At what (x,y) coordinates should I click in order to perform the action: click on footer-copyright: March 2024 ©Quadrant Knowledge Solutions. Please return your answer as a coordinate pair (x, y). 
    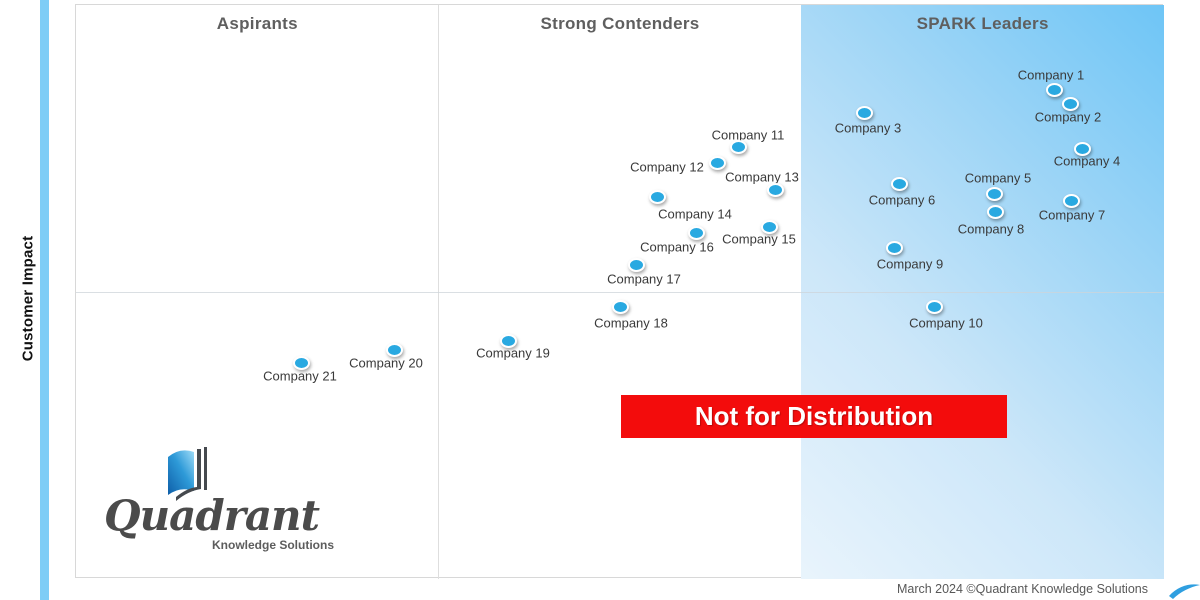
    Looking at the image, I should click on (1022, 589).